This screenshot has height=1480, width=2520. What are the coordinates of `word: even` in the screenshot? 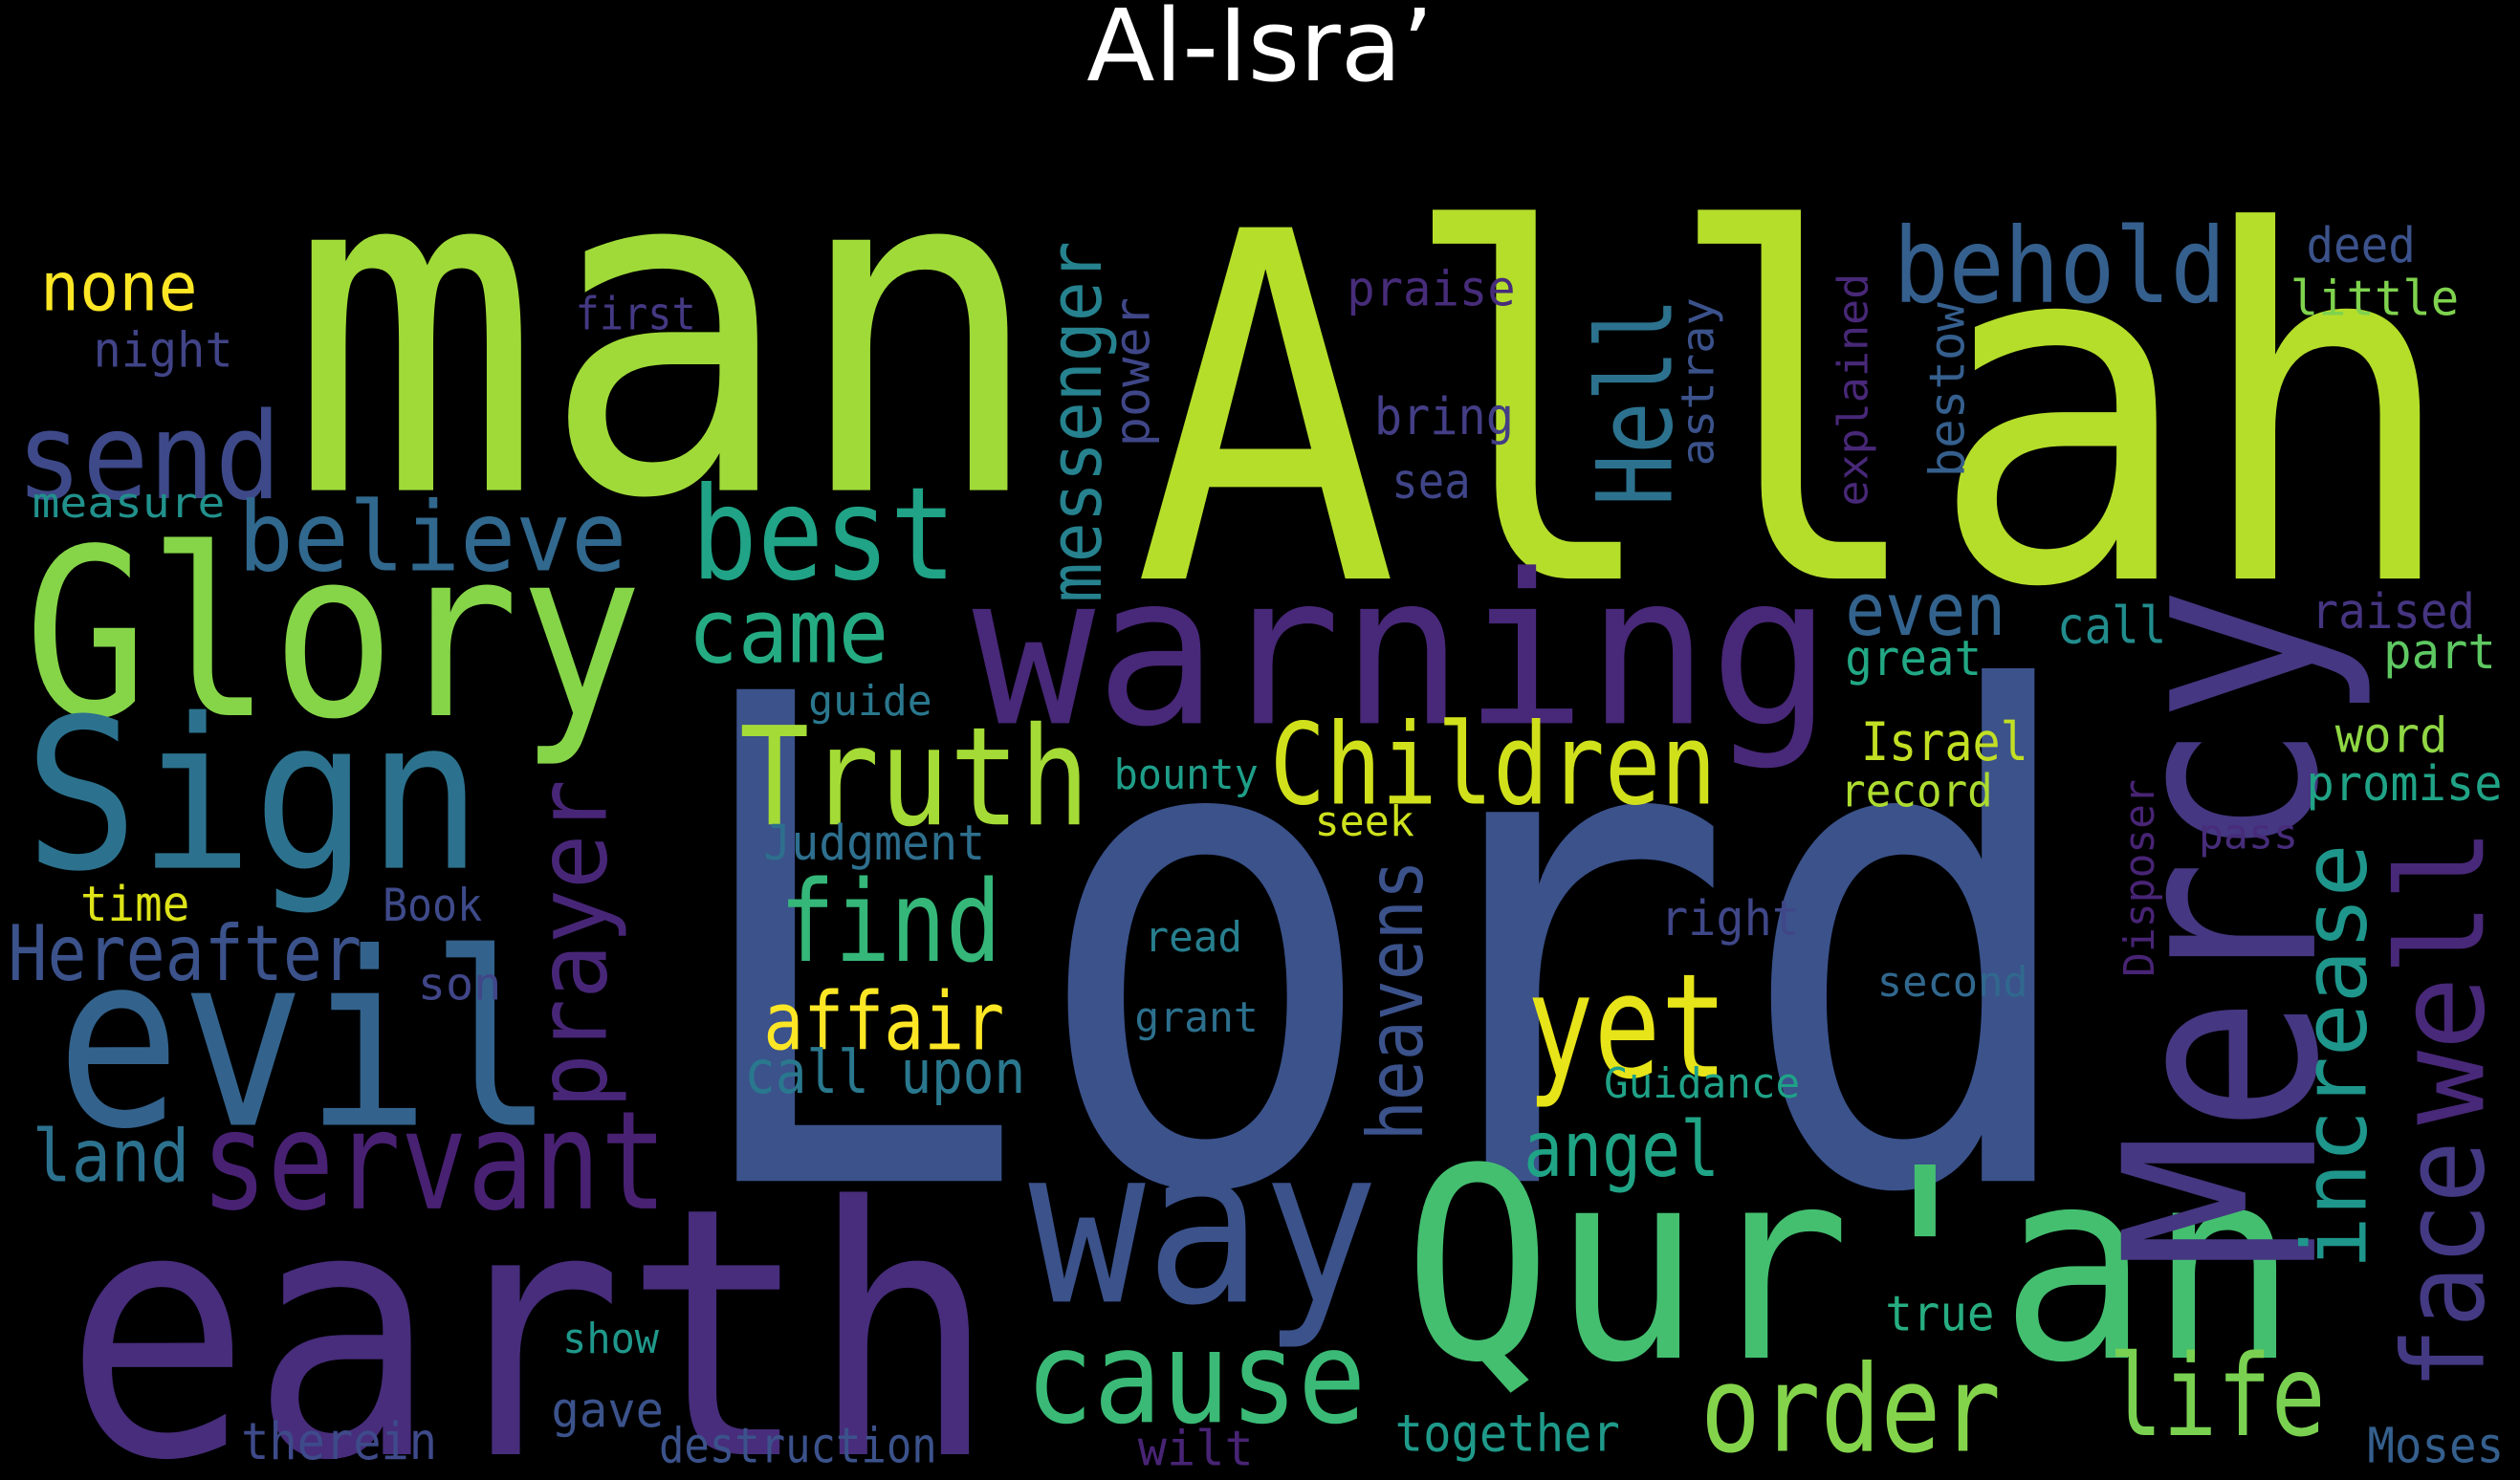 It's located at (1925, 610).